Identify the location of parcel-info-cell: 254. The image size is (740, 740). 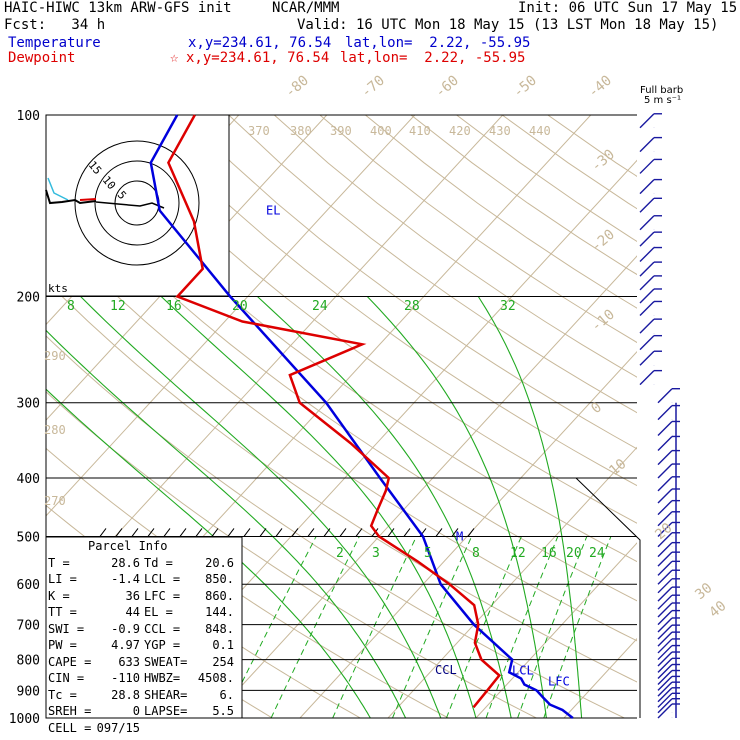
(223, 661).